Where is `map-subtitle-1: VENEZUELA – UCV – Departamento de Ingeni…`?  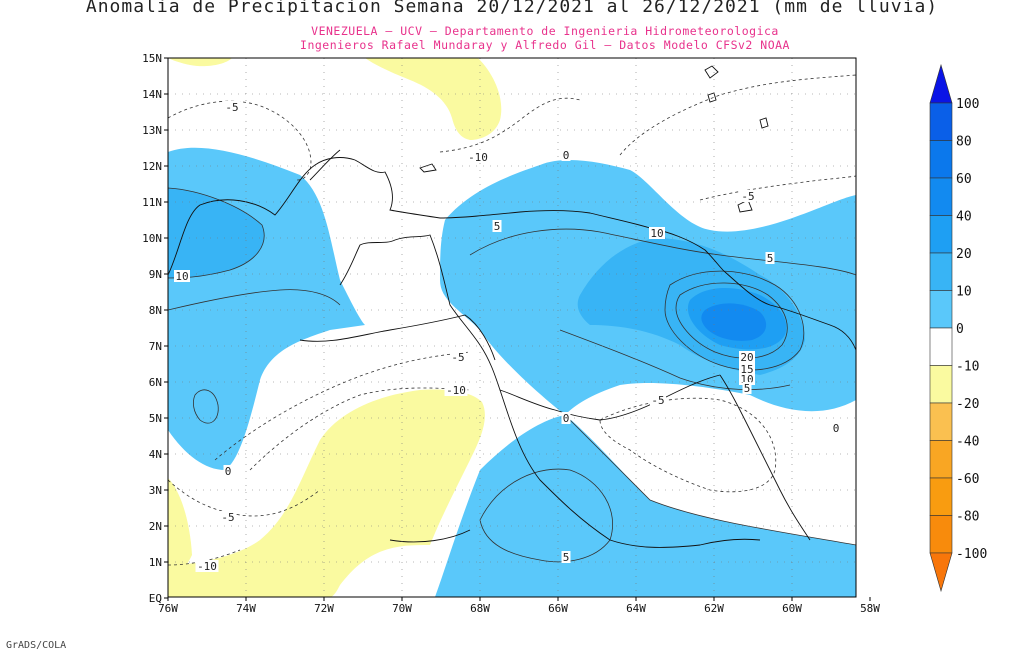
map-subtitle-1: VENEZUELA – UCV – Departamento de Ingeni… is located at coordinates (545, 31).